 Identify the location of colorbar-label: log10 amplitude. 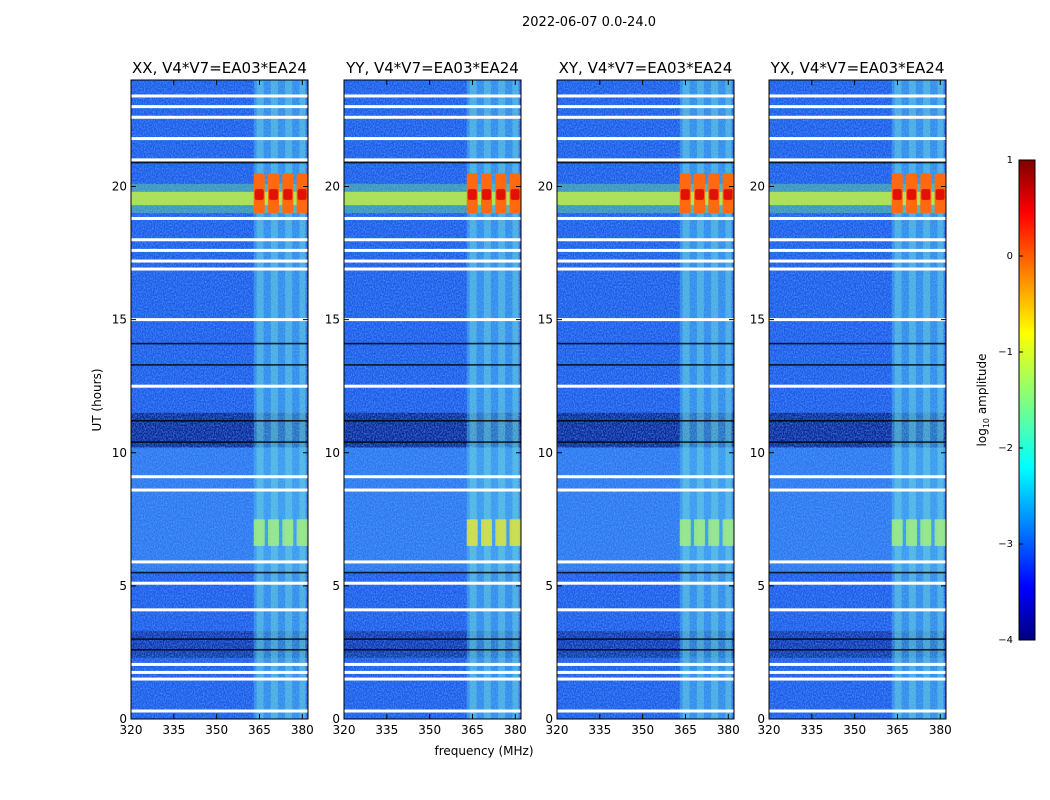
(983, 400).